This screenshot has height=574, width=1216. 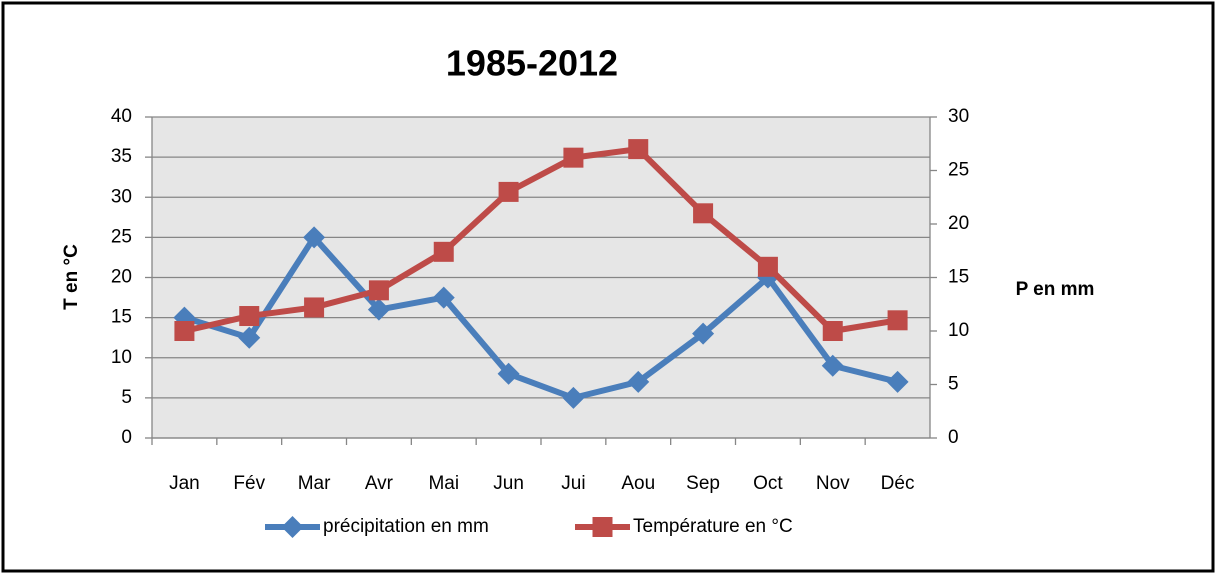 I want to click on x-tick-label: Jan, so click(x=184, y=483).